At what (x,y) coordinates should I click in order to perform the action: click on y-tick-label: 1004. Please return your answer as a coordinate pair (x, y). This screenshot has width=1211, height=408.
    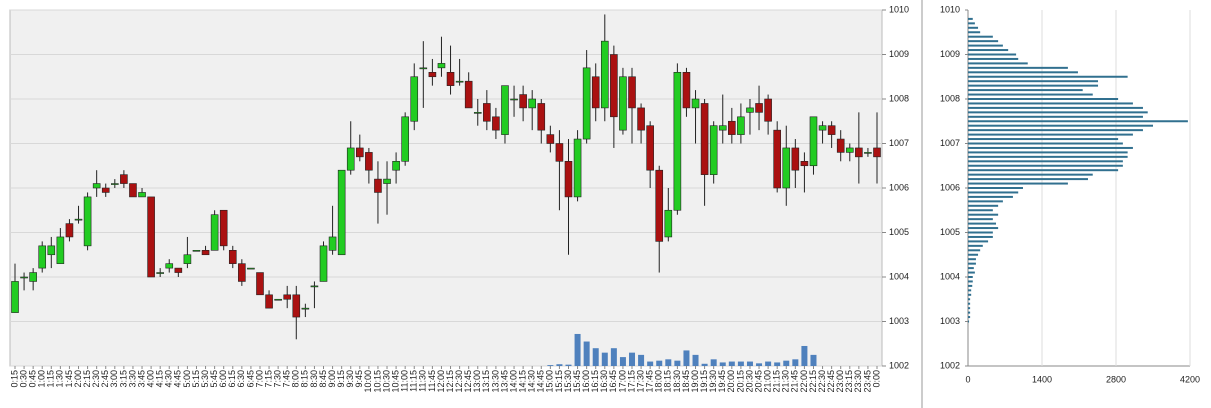
    Looking at the image, I should click on (950, 276).